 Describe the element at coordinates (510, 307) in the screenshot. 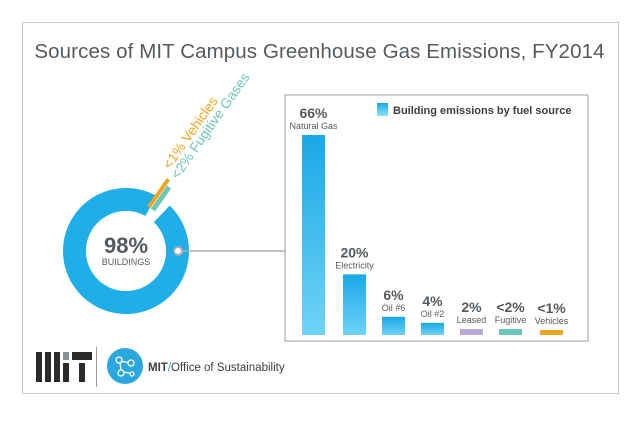

I see `bar-value-label-5: <2%` at that location.